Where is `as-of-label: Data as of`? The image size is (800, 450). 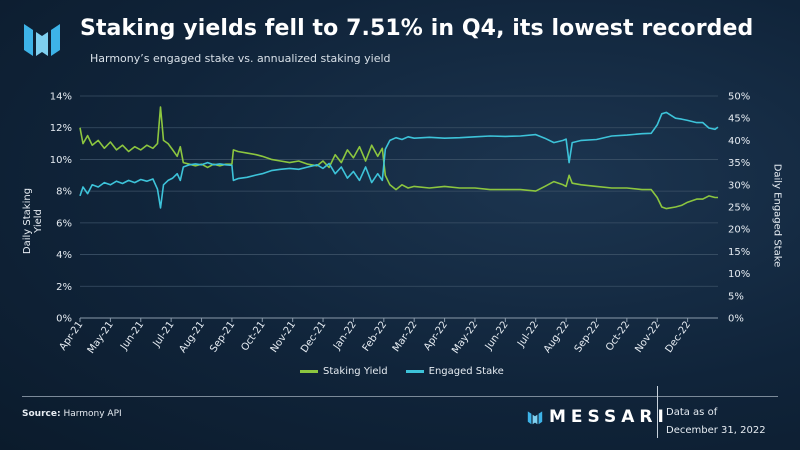 as-of-label: Data as of is located at coordinates (692, 412).